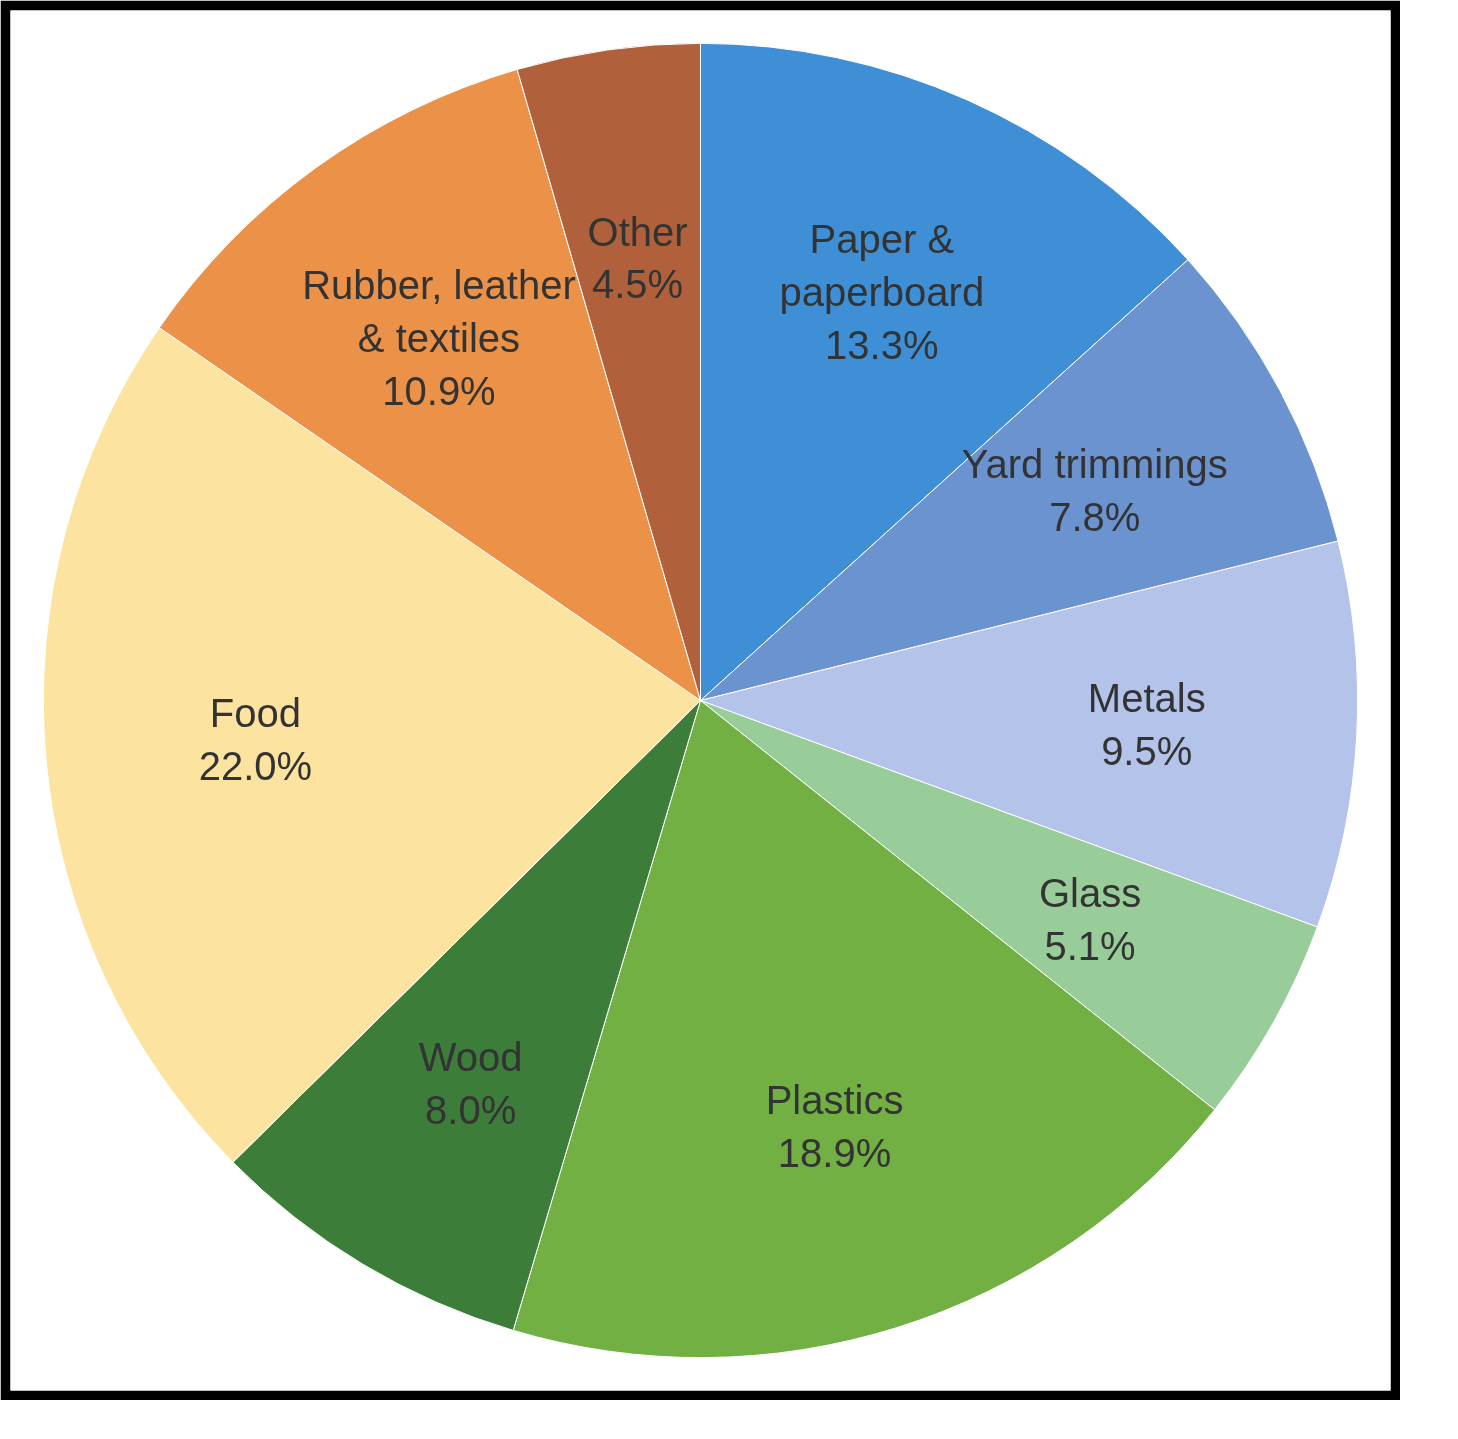 The image size is (1458, 1439). What do you see at coordinates (882, 344) in the screenshot?
I see `data-label: 13.3%` at bounding box center [882, 344].